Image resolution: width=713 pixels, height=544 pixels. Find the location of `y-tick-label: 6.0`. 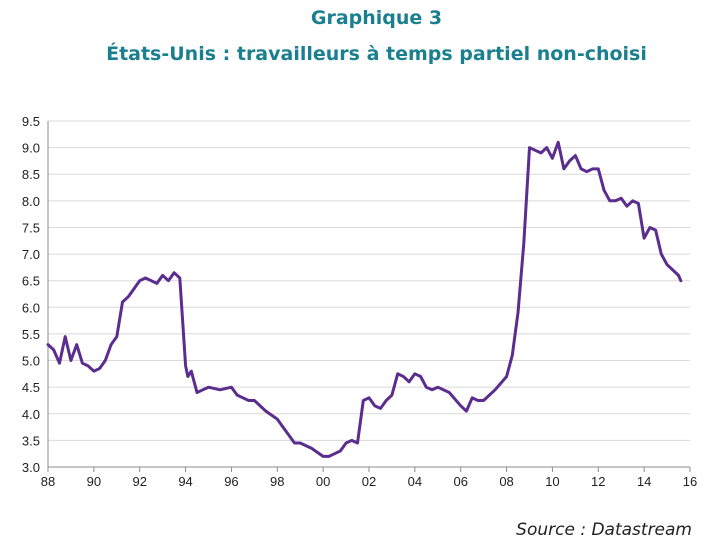

y-tick-label: 6.0 is located at coordinates (31, 307).